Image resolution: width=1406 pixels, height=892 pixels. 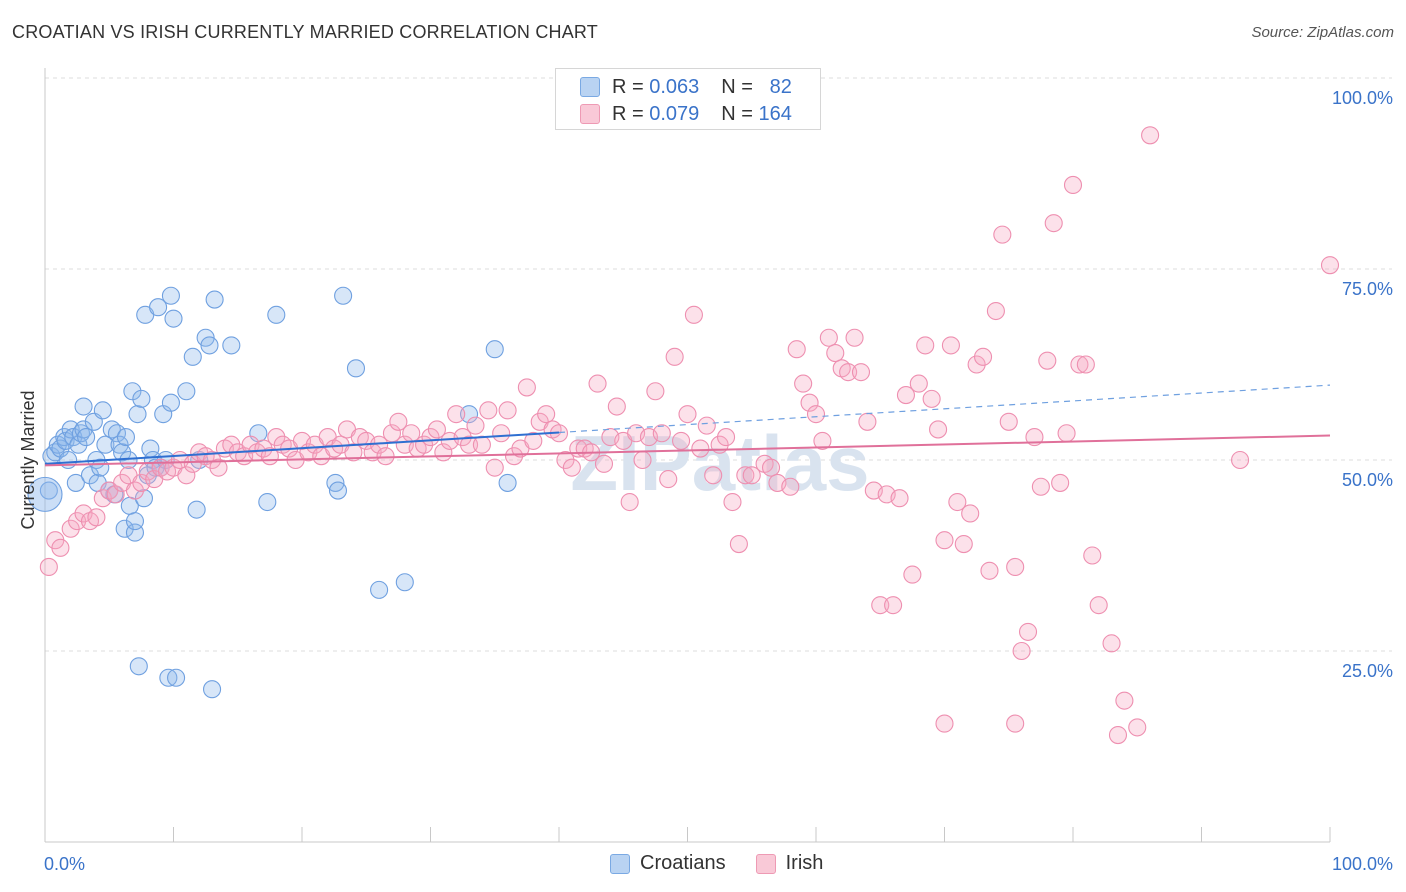 What do you see at coordinates (1367, 671) in the screenshot?
I see `y-tick-label: 25.0%` at bounding box center [1367, 671].